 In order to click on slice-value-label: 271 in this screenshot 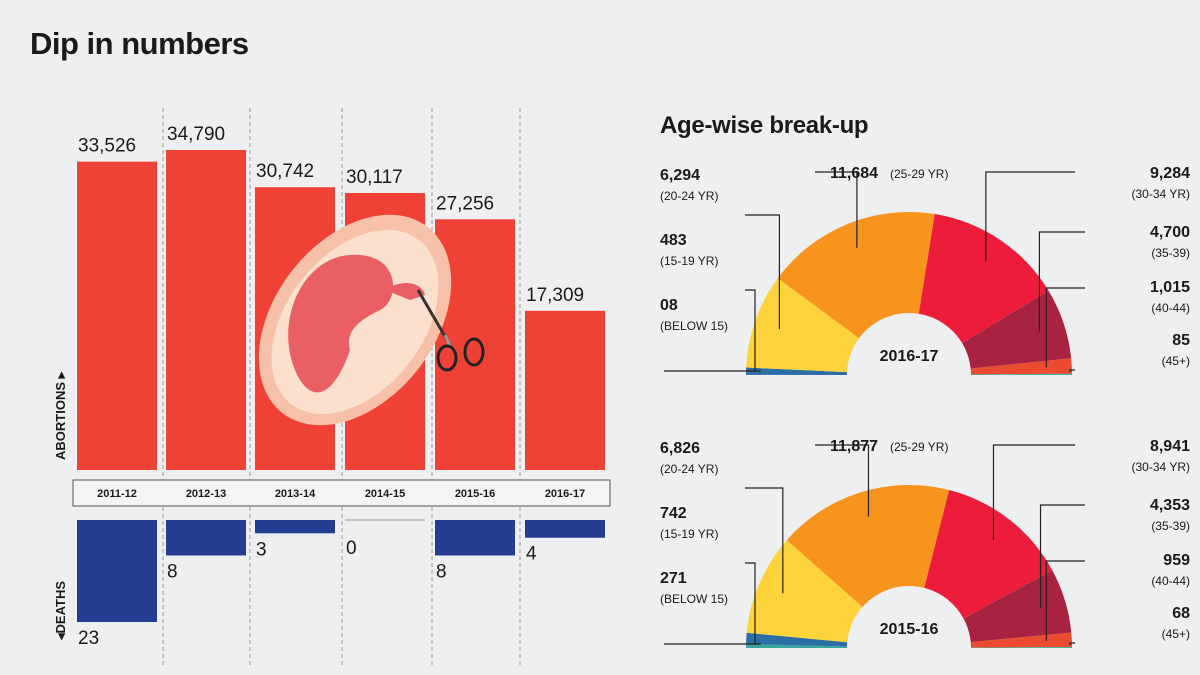, I will do `click(673, 578)`.